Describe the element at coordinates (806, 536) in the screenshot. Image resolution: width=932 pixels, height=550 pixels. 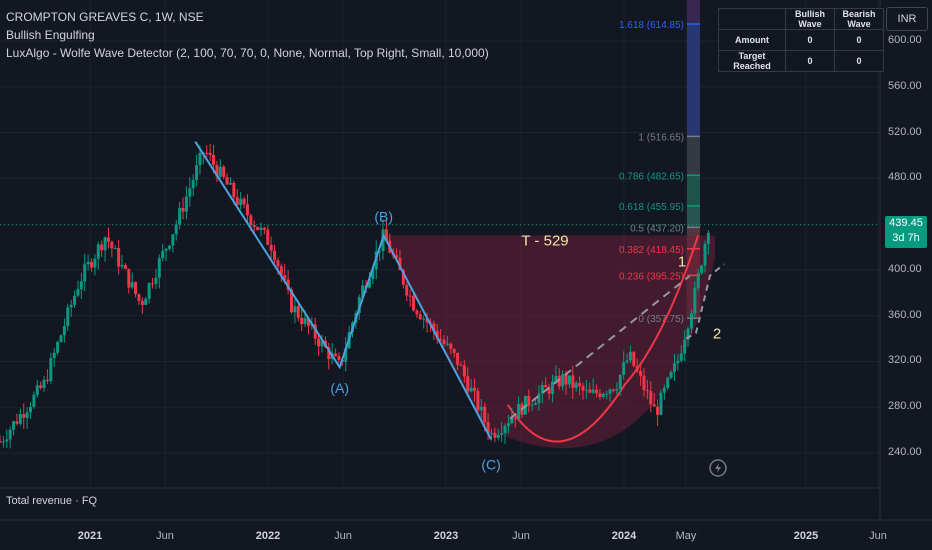
I see `time-axis-label: 2025` at that location.